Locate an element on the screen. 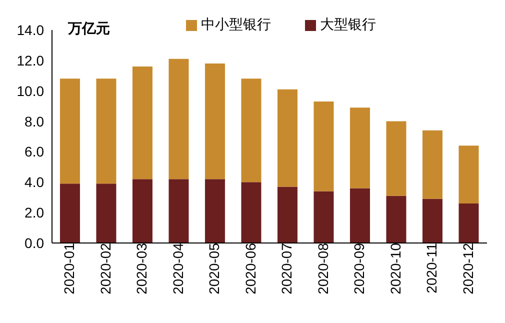 The image size is (505, 323). y-tick-label: 10.0 is located at coordinates (30, 90).